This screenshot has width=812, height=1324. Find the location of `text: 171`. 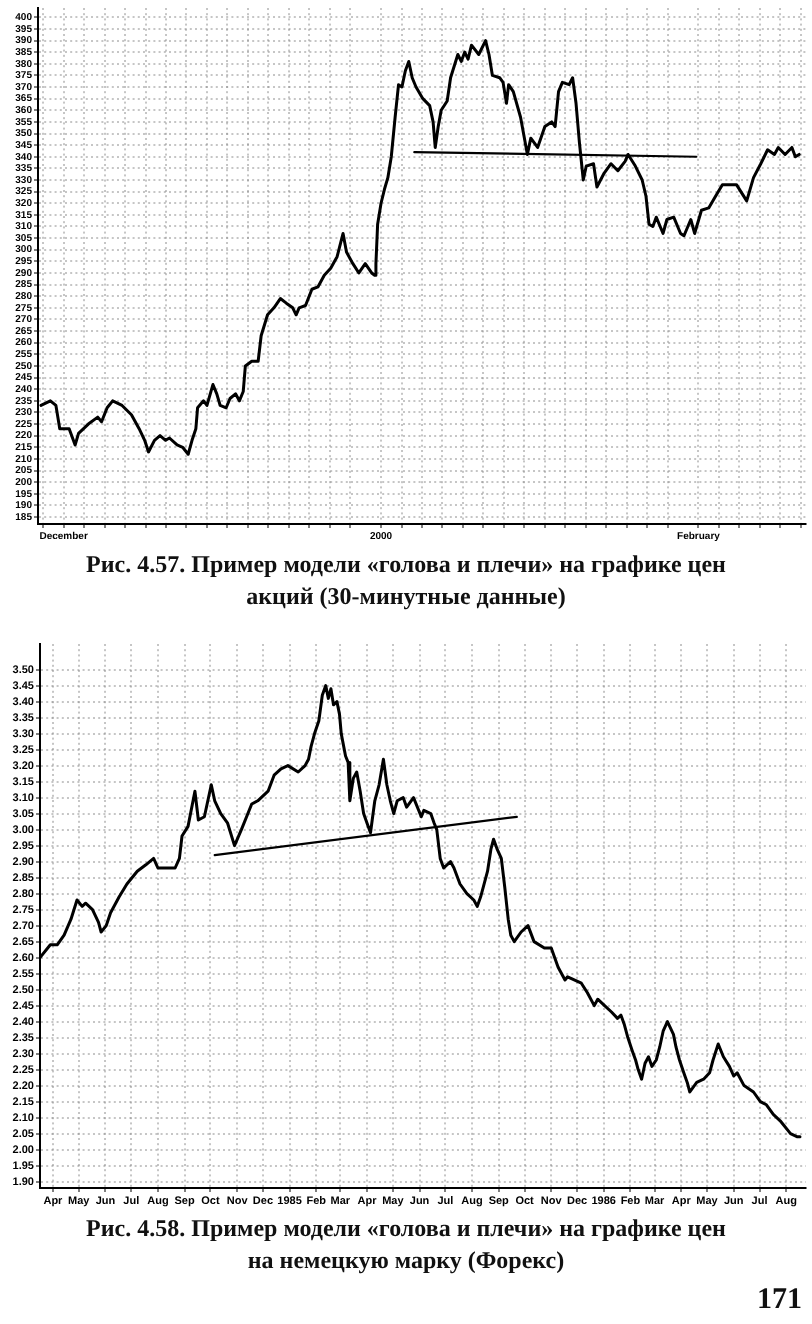

text: 171 is located at coordinates (779, 1301).